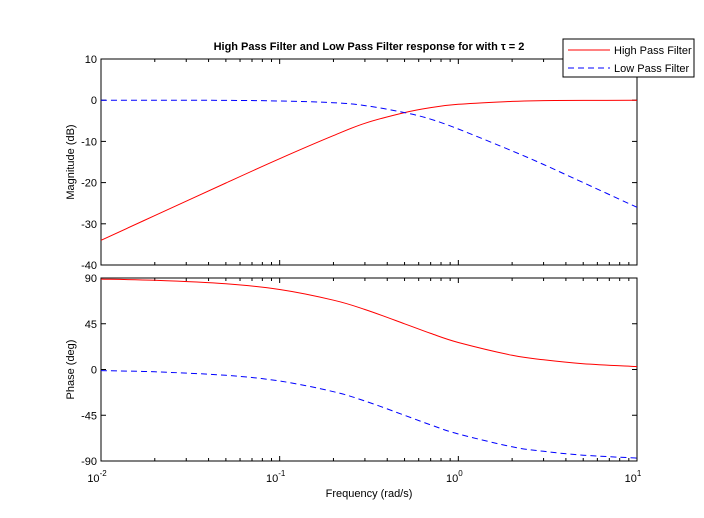  What do you see at coordinates (91, 279) in the screenshot?
I see `phase-y-tick-label: 90` at bounding box center [91, 279].